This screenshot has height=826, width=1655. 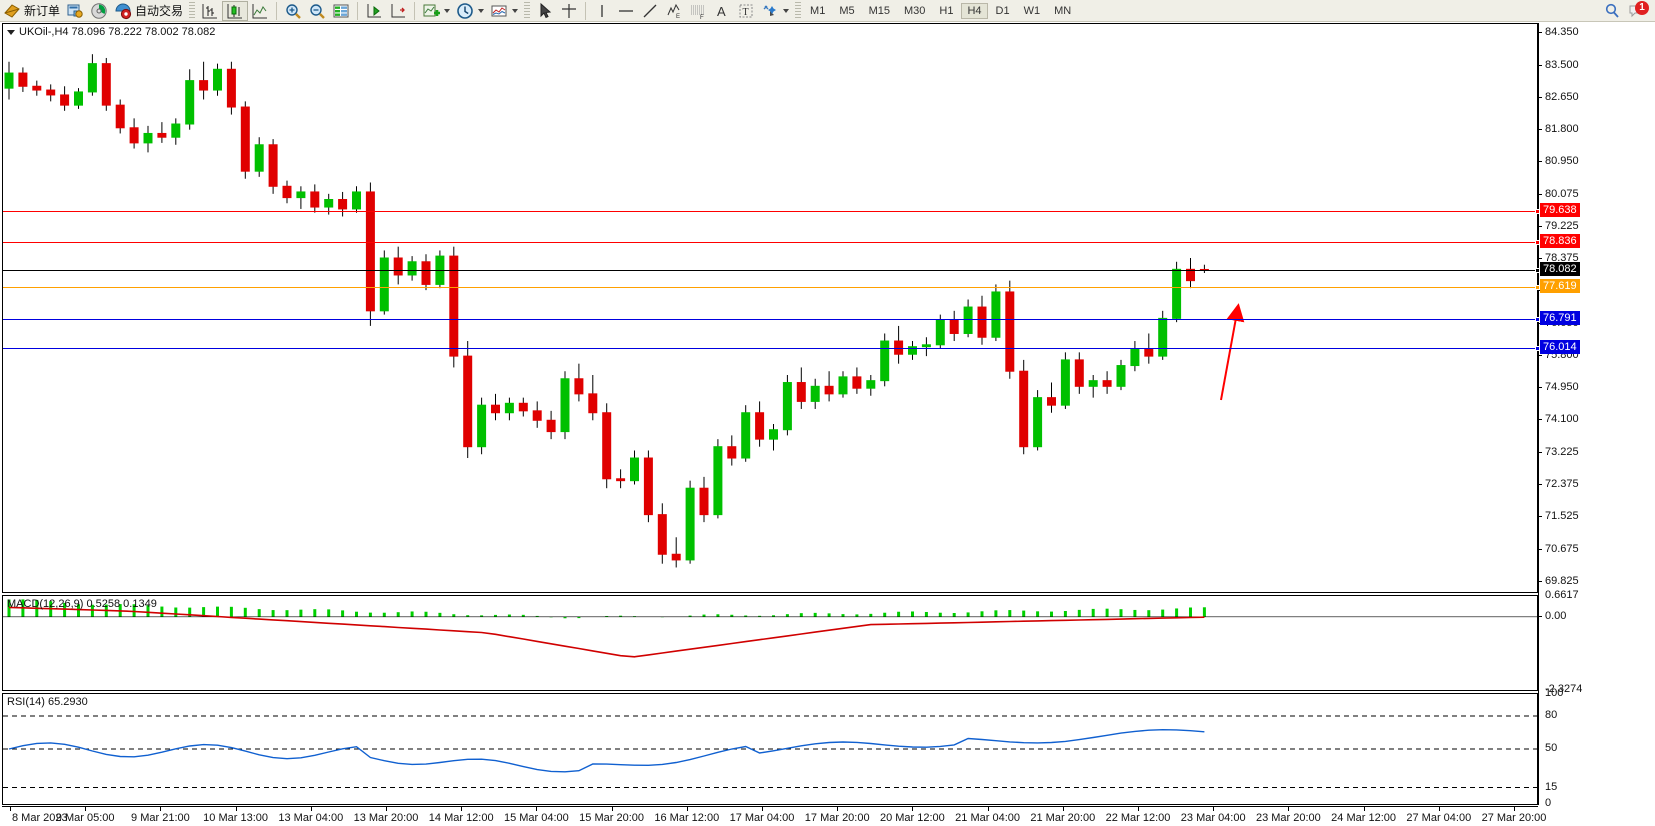 I want to click on price-tag-resistance-lower: 78.836, so click(x=1560, y=240).